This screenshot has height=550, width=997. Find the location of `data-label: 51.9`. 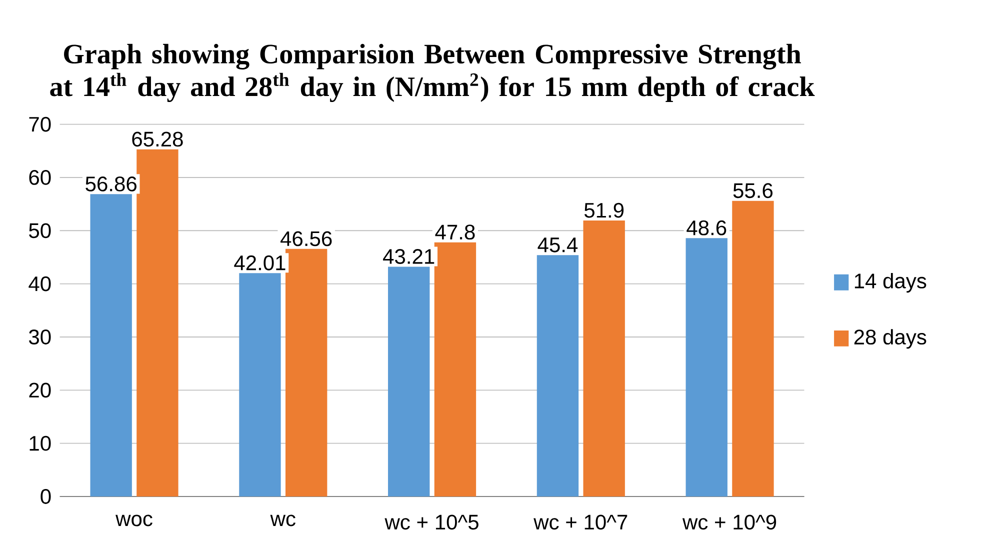

data-label: 51.9 is located at coordinates (604, 210).